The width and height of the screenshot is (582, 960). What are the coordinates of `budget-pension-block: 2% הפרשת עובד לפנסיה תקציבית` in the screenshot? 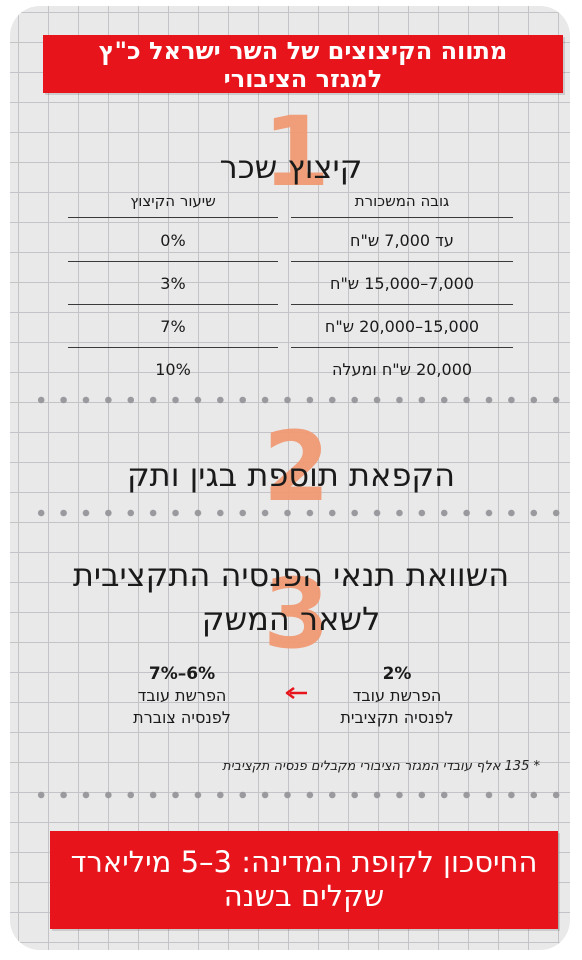 It's located at (397, 696).